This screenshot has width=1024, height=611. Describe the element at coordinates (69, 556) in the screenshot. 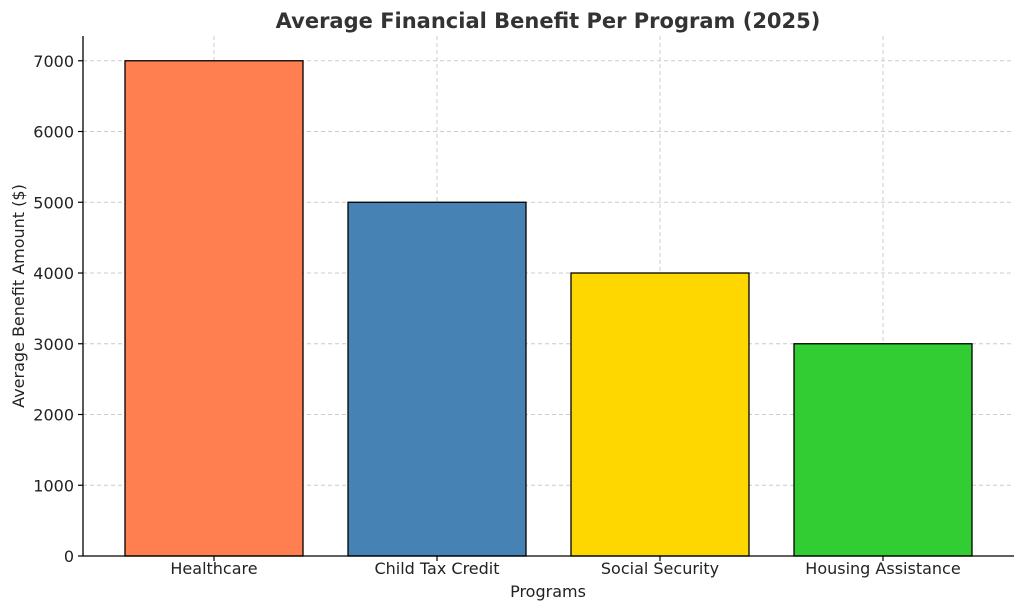

I see `y-tick-label: 0` at that location.